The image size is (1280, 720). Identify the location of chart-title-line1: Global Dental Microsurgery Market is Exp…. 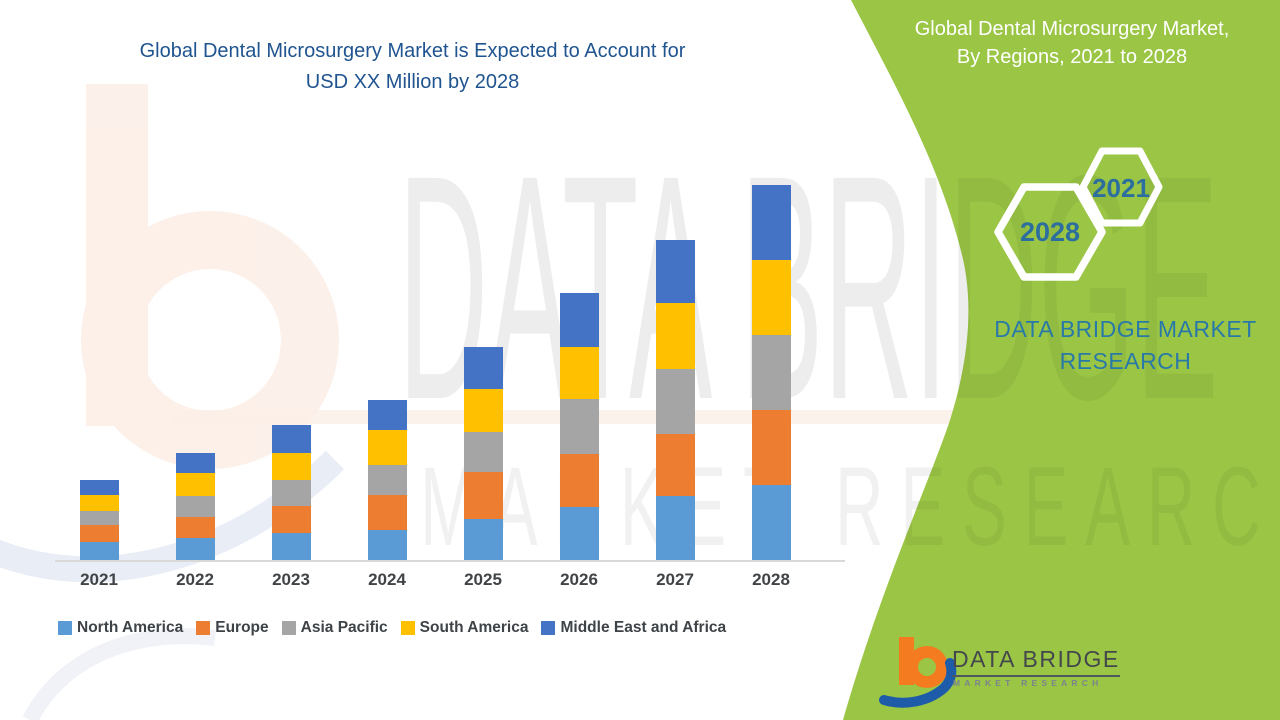
(412, 51).